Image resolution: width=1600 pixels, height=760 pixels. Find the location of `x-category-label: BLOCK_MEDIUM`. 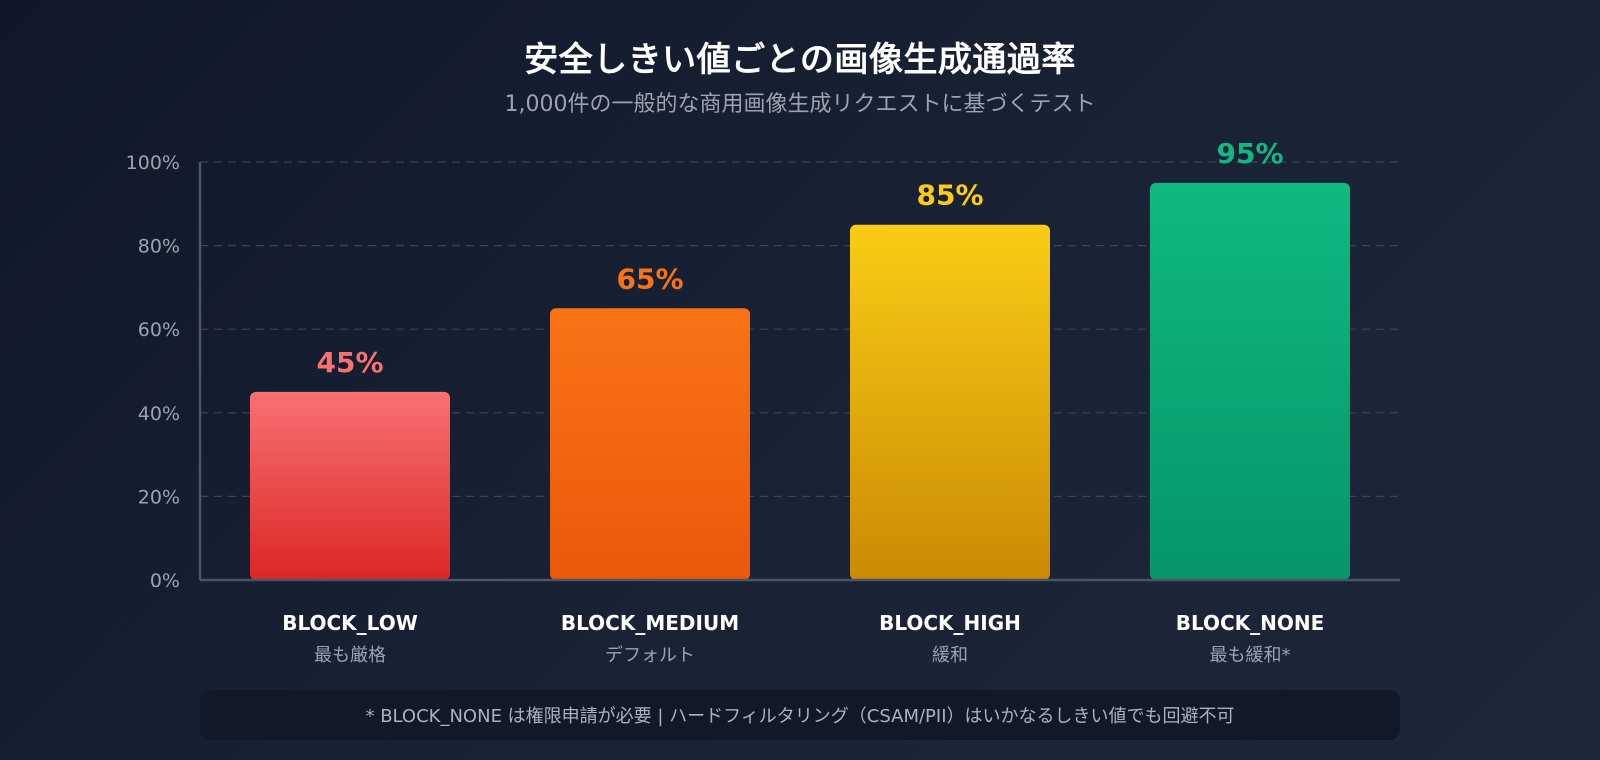

x-category-label: BLOCK_MEDIUM is located at coordinates (650, 623).